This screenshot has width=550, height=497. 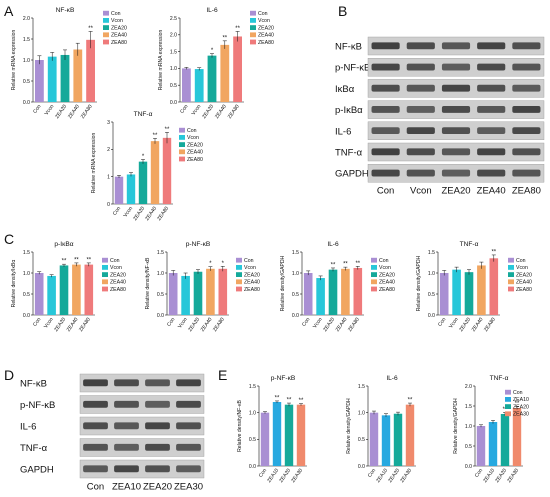 What do you see at coordinates (526, 190) in the screenshot?
I see `blot-lane-label: ZEA80` at bounding box center [526, 190].